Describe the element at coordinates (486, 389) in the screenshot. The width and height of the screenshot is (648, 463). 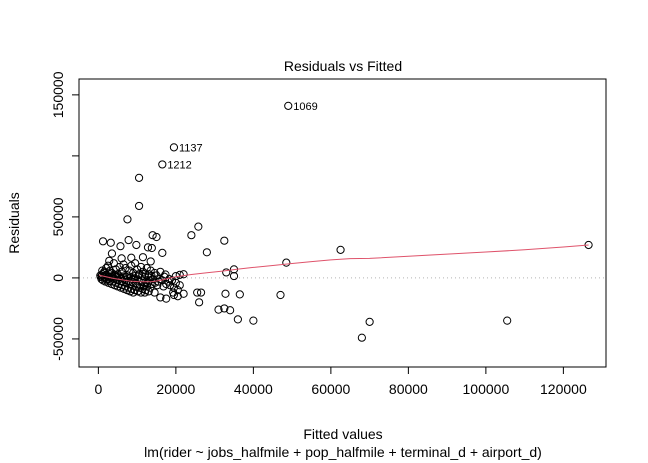
I see `x-tick-label: 100000` at that location.